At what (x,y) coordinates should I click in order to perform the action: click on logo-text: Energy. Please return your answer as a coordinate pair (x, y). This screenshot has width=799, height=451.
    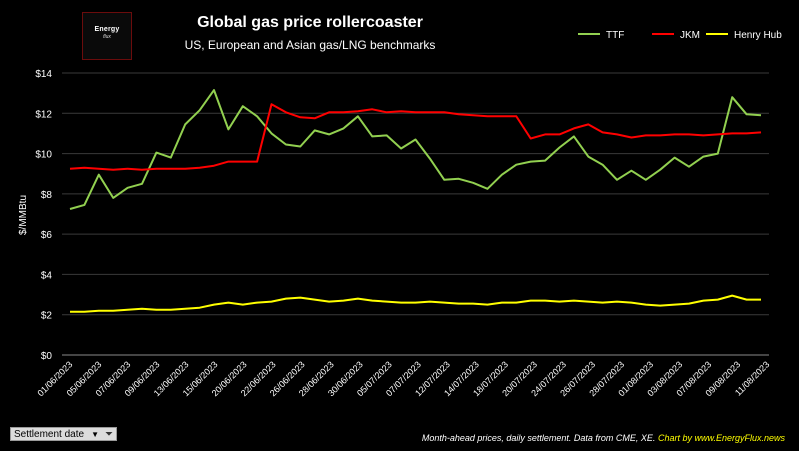
    Looking at the image, I should click on (107, 29).